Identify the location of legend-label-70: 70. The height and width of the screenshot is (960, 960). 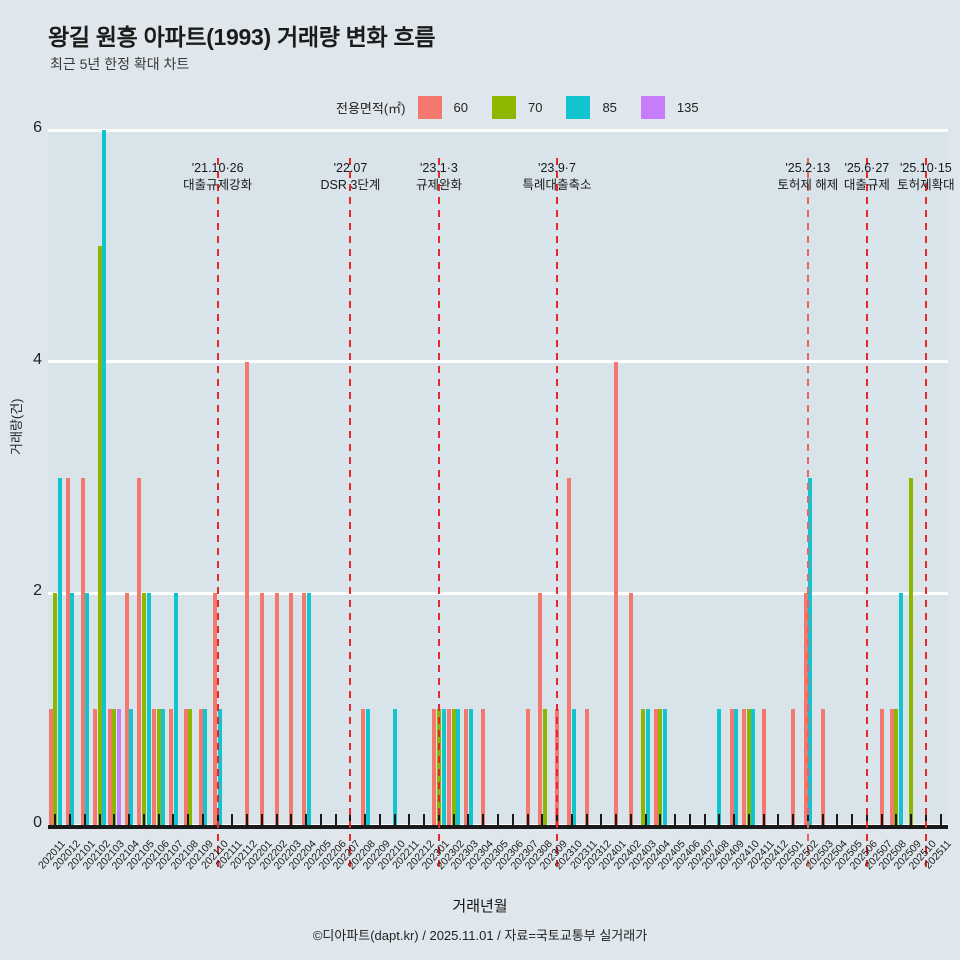
(535, 107).